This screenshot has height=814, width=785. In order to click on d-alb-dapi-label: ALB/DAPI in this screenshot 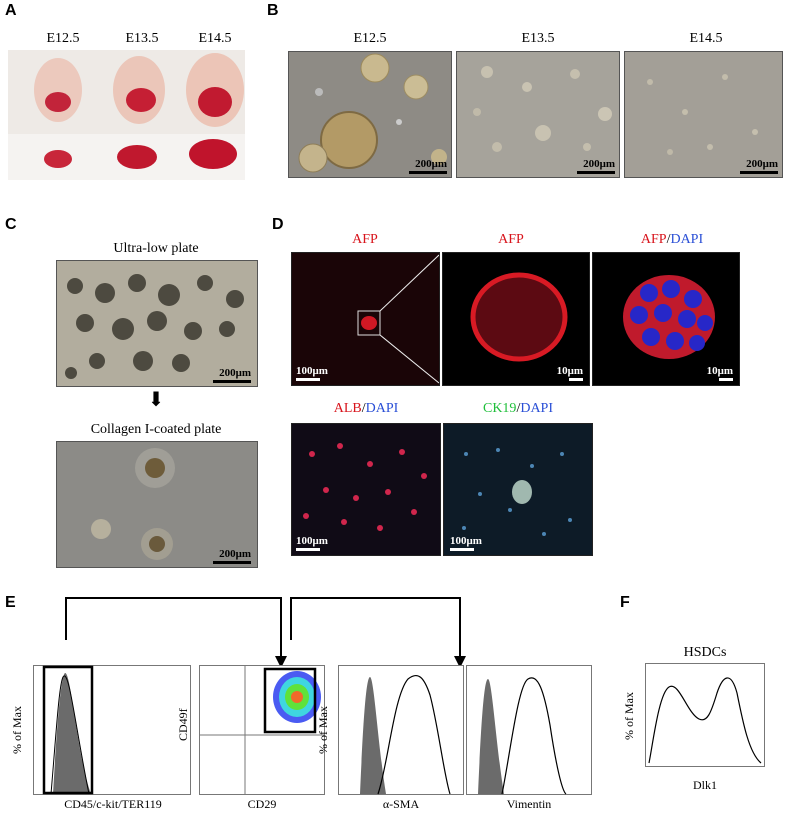, I will do `click(366, 409)`.